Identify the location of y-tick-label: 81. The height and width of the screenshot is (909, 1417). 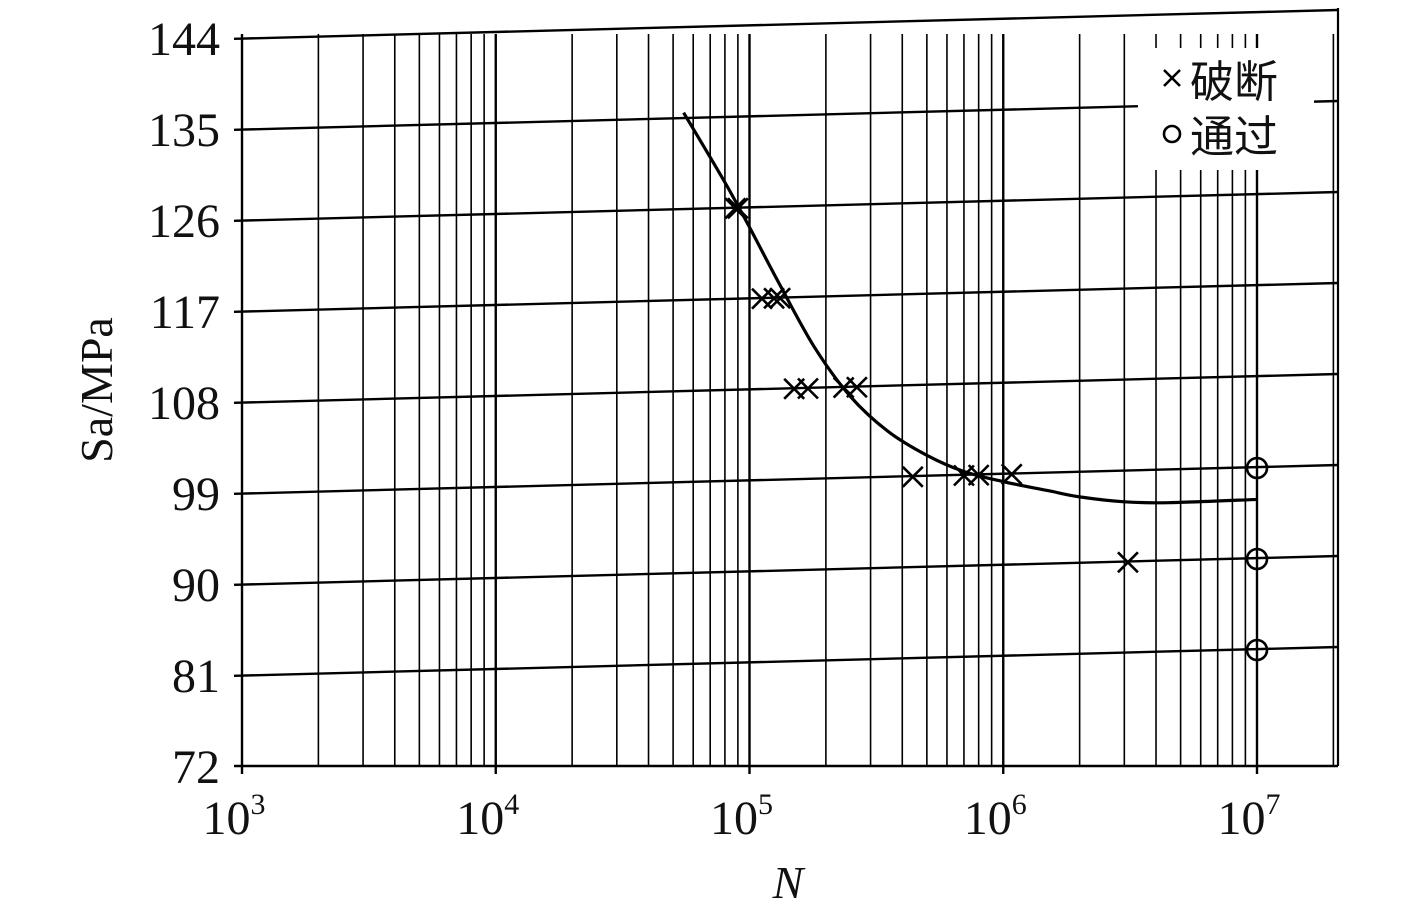
(196, 676).